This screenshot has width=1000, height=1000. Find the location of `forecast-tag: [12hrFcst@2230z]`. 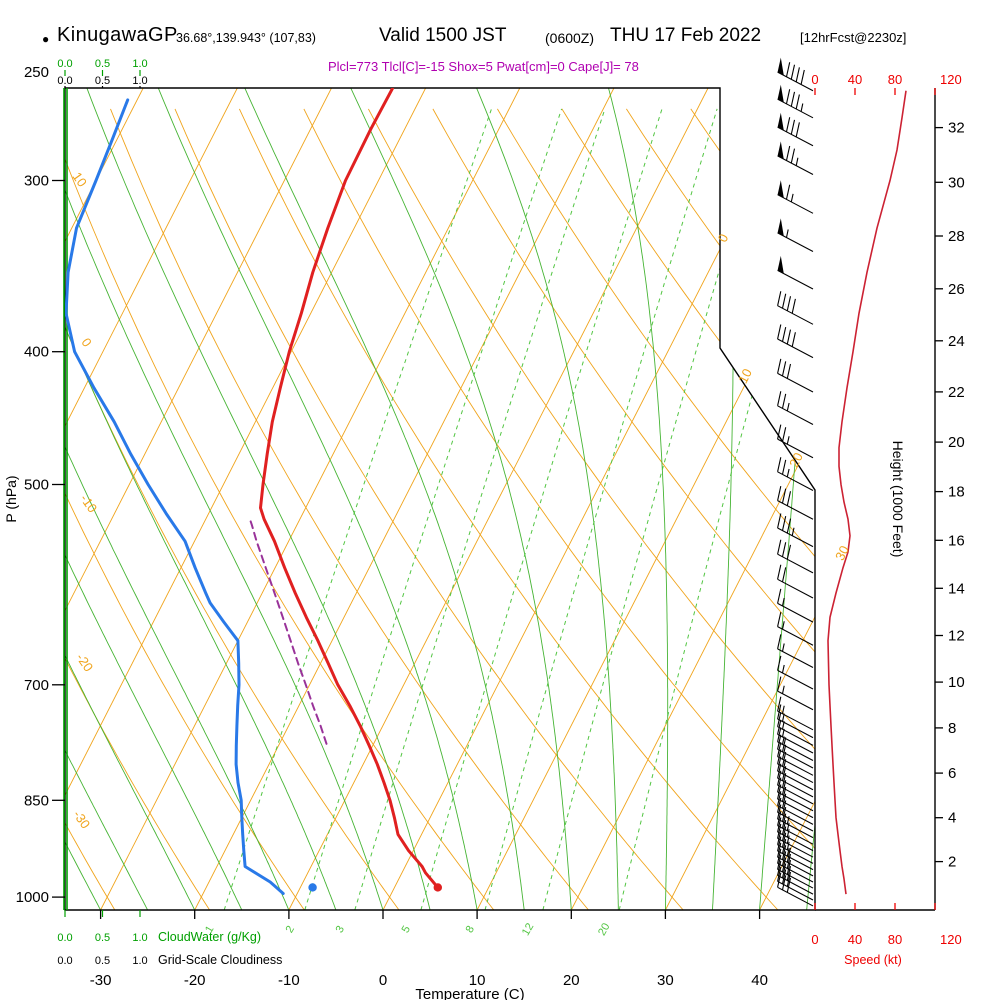

forecast-tag: [12hrFcst@2230z] is located at coordinates (853, 37).